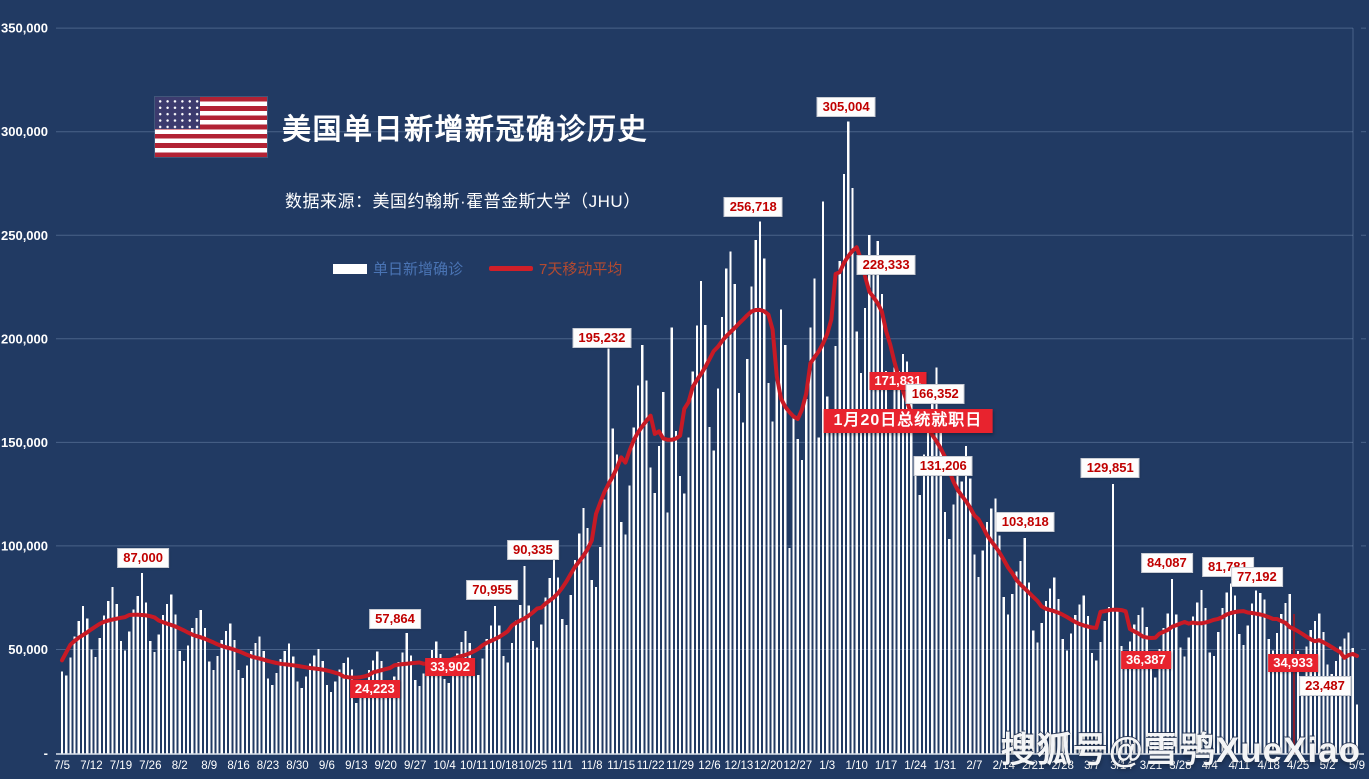 This screenshot has width=1369, height=779. Describe the element at coordinates (1210, 766) in the screenshot. I see `x-axis-label: 4/4` at that location.